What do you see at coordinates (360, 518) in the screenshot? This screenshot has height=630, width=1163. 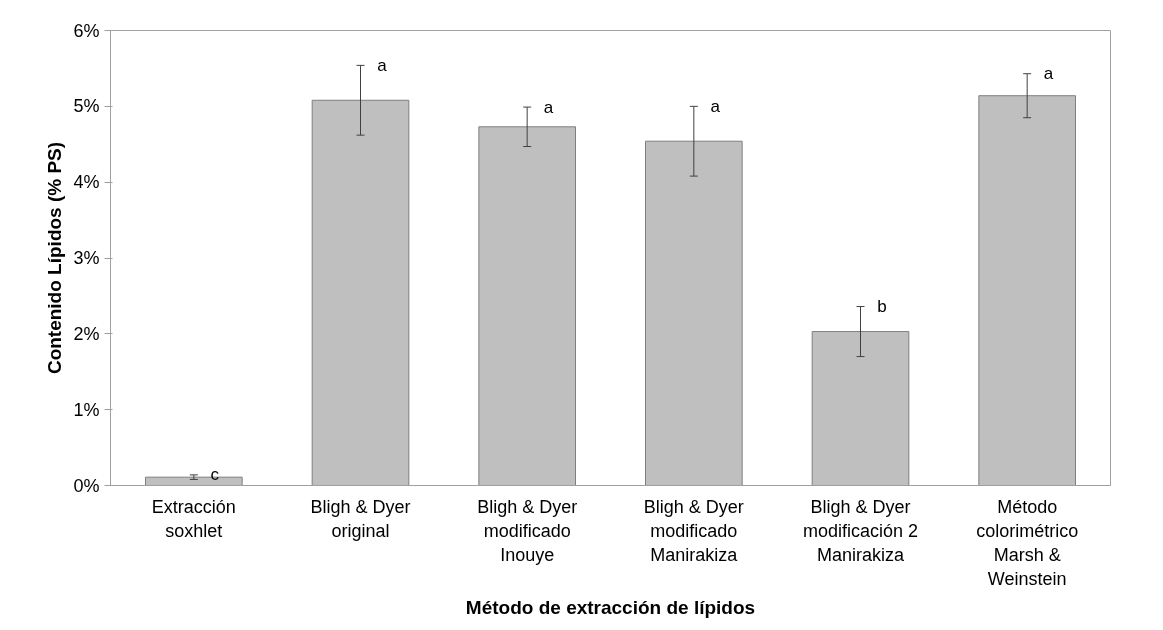 I see `x-tick-label: Bligh & Dyer original` at bounding box center [360, 518].